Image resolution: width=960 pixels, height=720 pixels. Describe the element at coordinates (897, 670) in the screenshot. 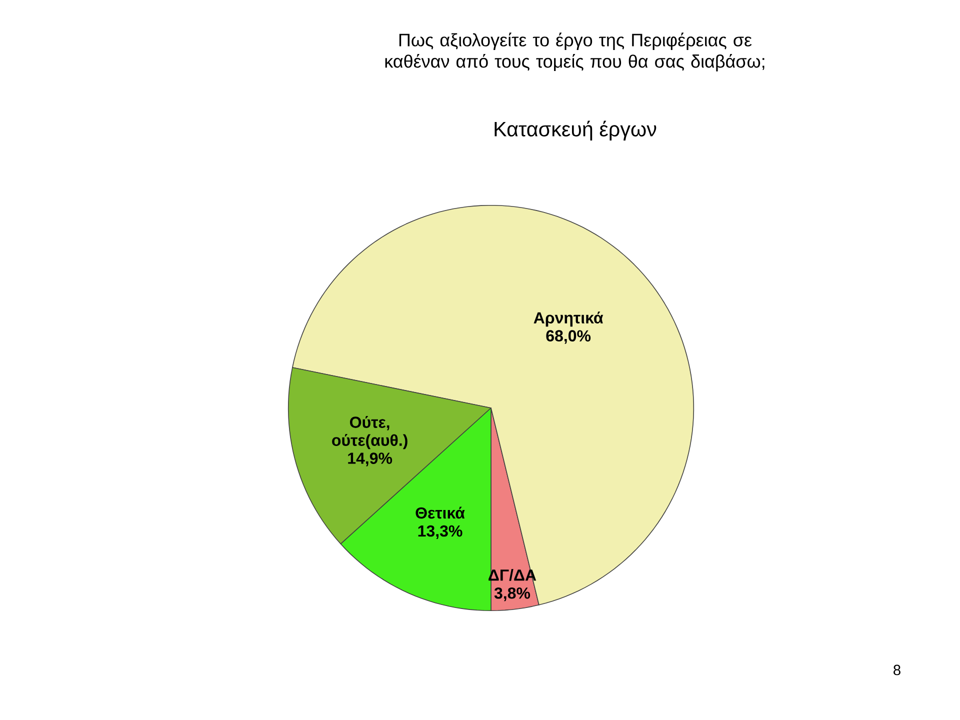

I see `text: 8` at that location.